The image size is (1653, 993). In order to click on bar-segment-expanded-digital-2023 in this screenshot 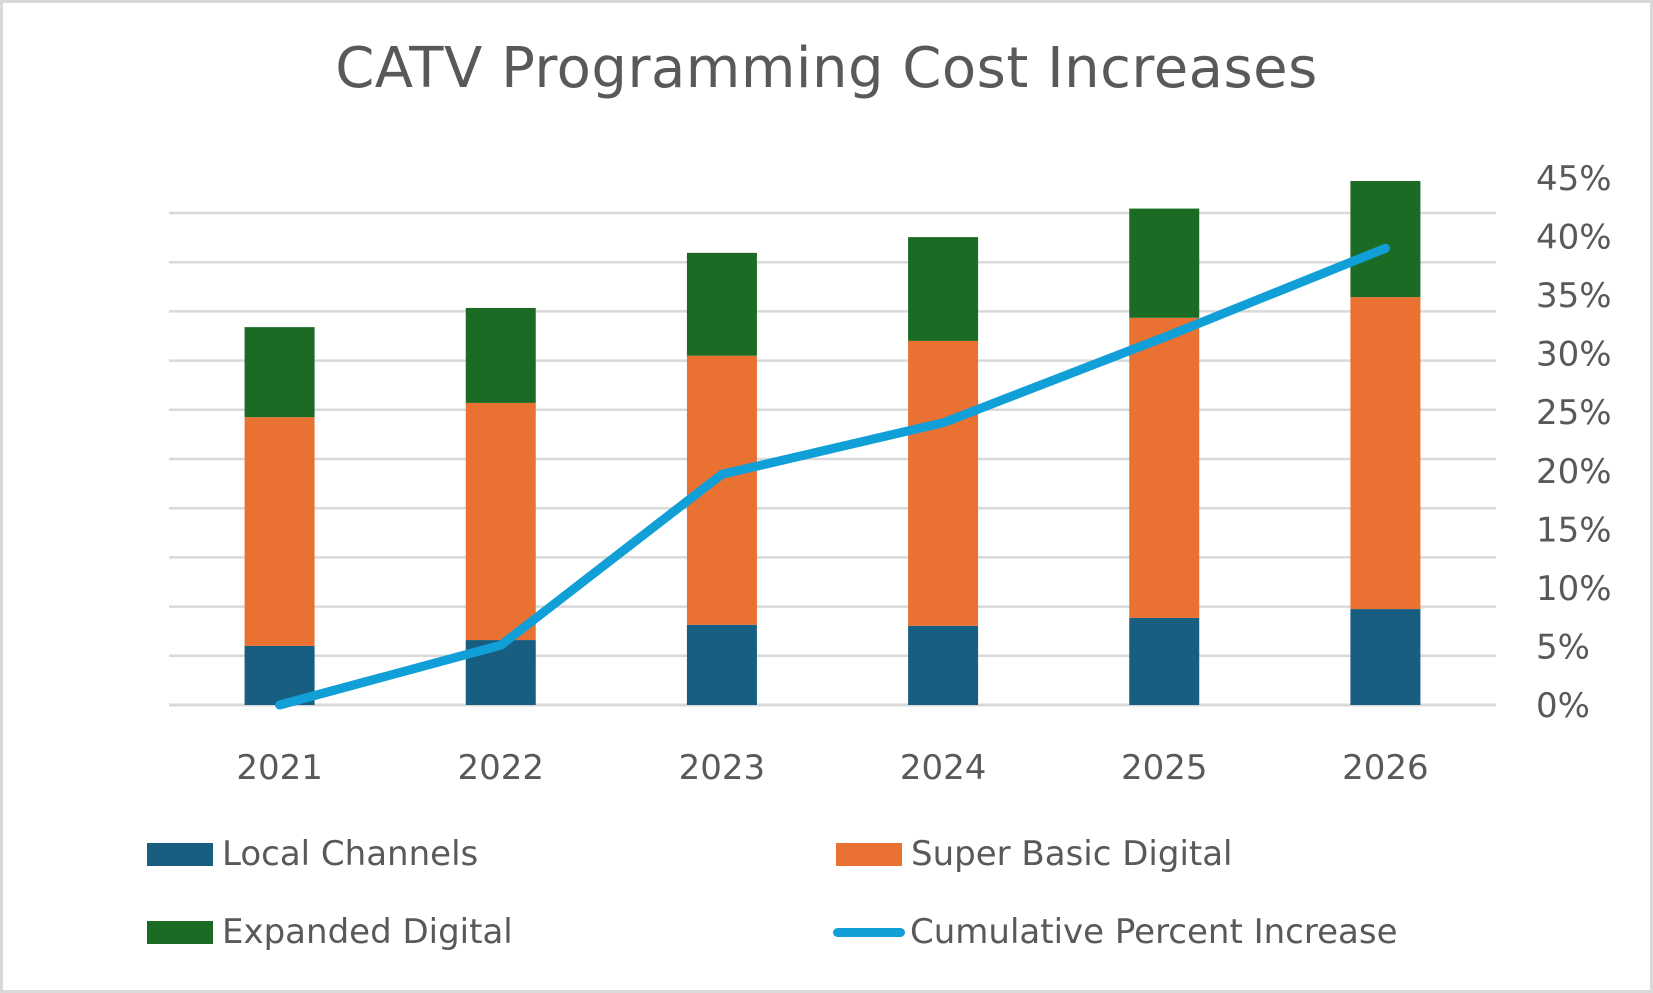, I will do `click(721, 304)`.